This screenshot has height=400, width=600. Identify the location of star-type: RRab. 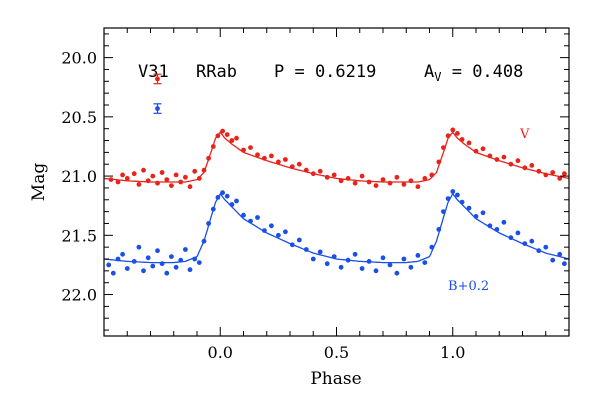
(216, 72).